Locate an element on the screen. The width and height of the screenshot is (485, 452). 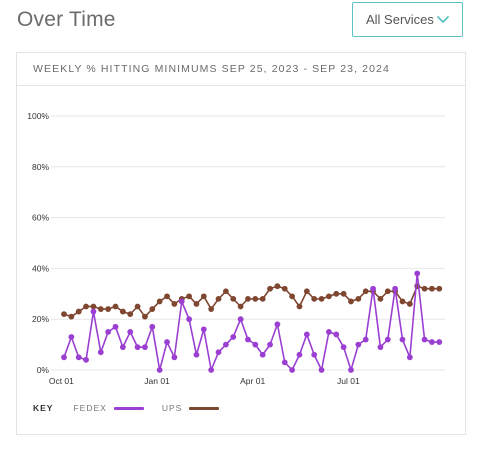
x-tick-label: Oct 01 is located at coordinates (61, 381).